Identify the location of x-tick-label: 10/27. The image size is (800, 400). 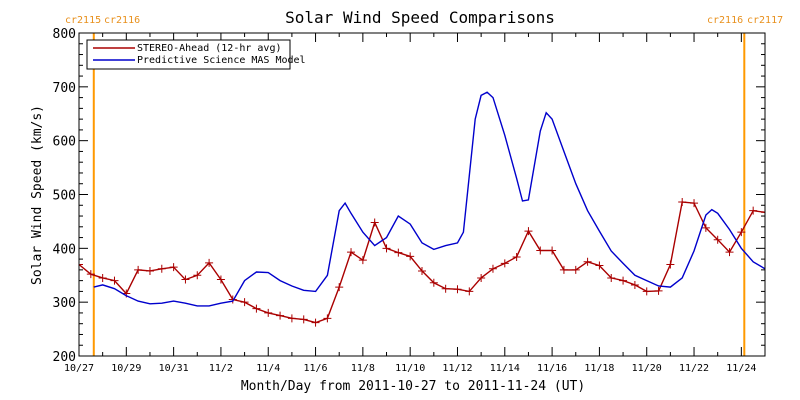
(79, 368).